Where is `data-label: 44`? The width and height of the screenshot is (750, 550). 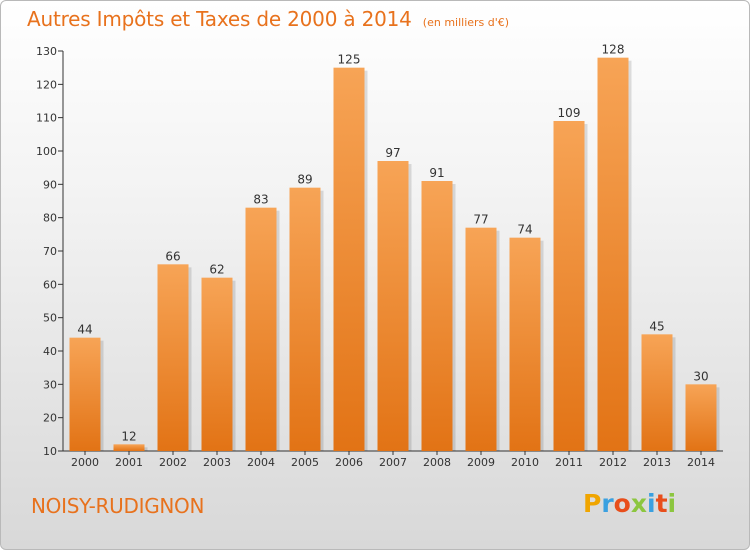 data-label: 44 is located at coordinates (84, 330).